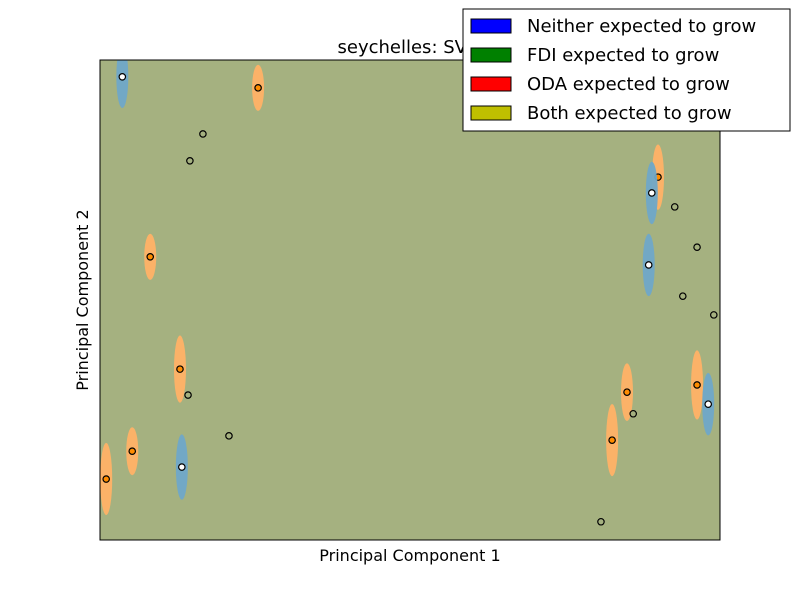 This screenshot has width=800, height=600. Describe the element at coordinates (410, 47) in the screenshot. I see `chart-title: seychelles: SVM` at that location.